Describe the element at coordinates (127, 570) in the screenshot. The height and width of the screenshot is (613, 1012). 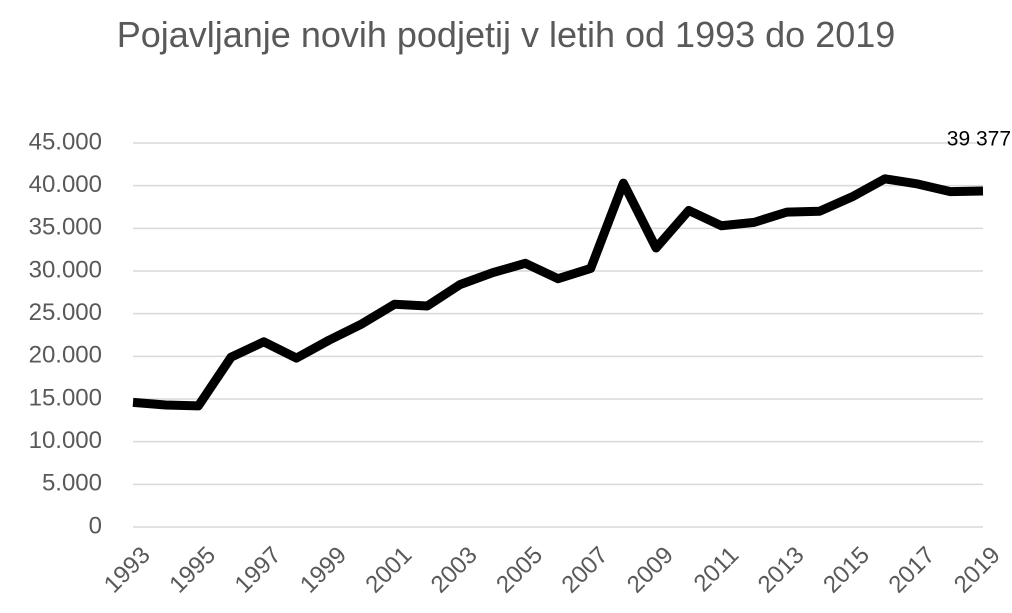
I see `x-tick-label: 1993` at that location.